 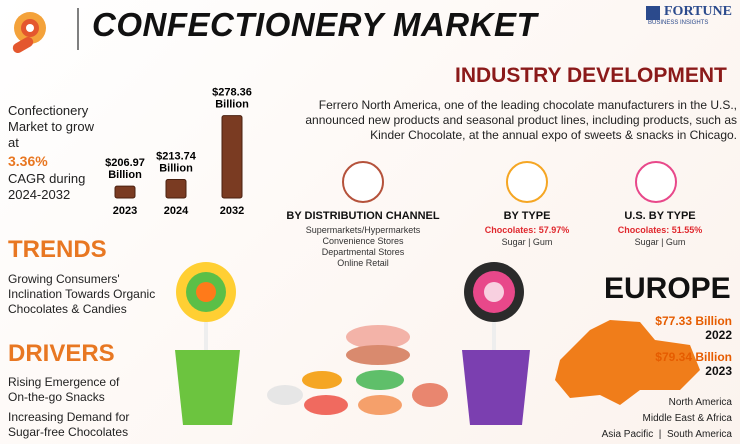 What do you see at coordinates (660, 230) in the screenshot?
I see `segment-highlight: Chocolates: 51.55%` at bounding box center [660, 230].